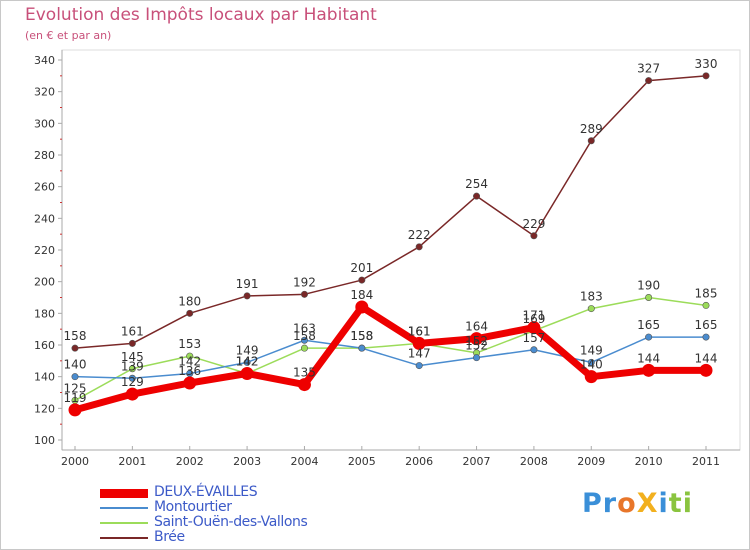  I want to click on data-label: 191, so click(247, 284).